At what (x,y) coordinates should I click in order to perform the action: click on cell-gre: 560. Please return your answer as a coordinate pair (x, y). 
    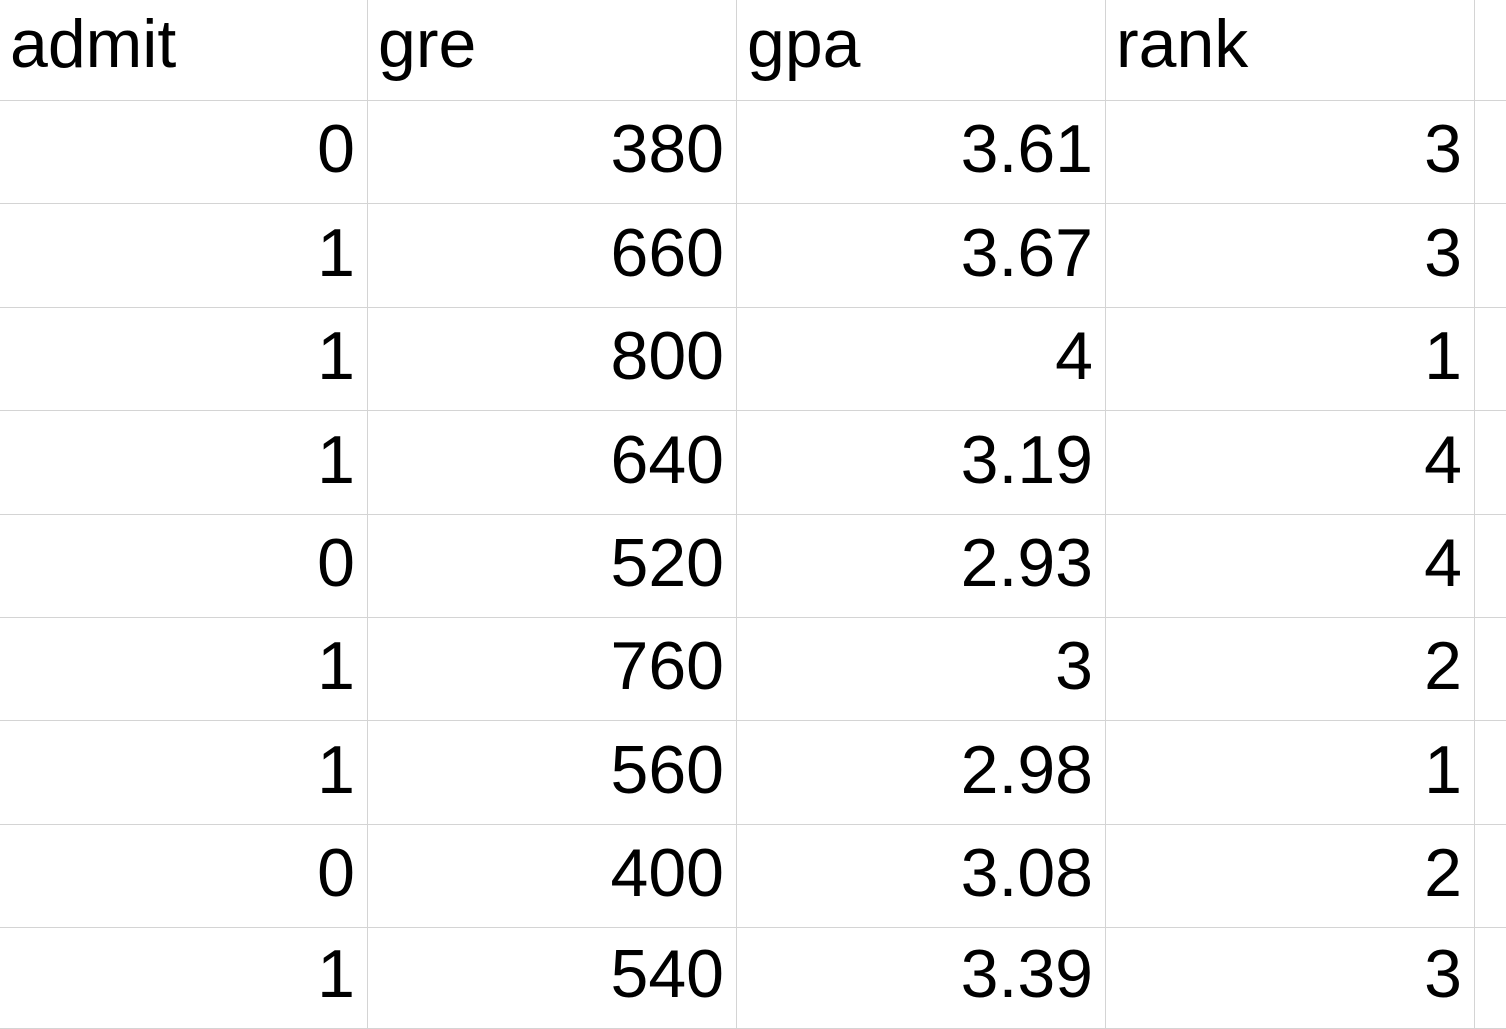
    Looking at the image, I should click on (552, 772).